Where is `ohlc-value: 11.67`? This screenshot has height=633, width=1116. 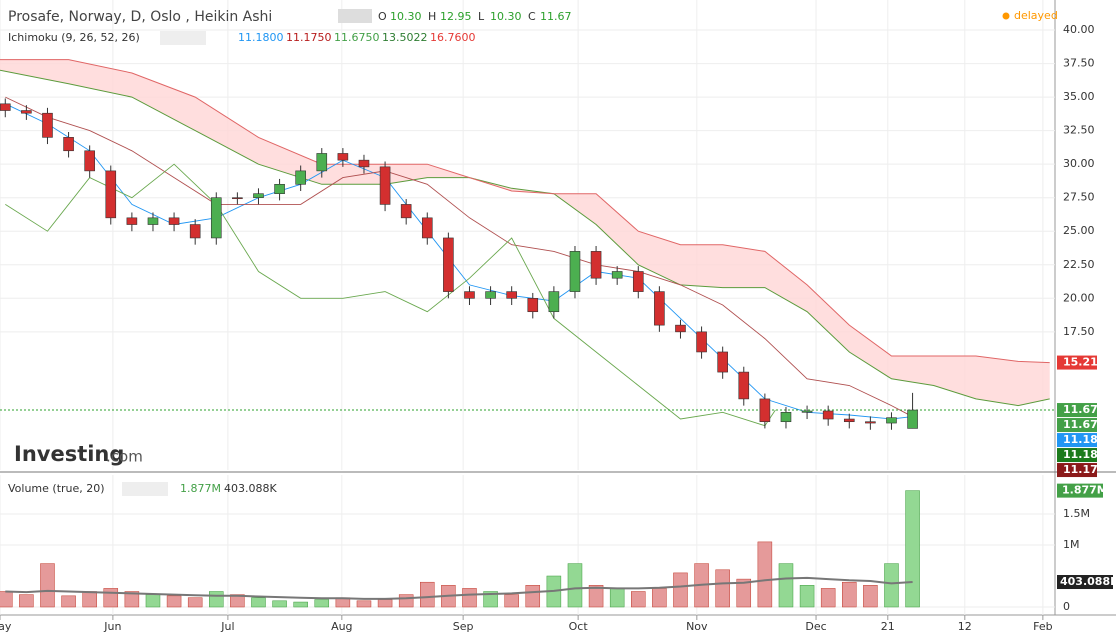 ohlc-value: 11.67 is located at coordinates (556, 16).